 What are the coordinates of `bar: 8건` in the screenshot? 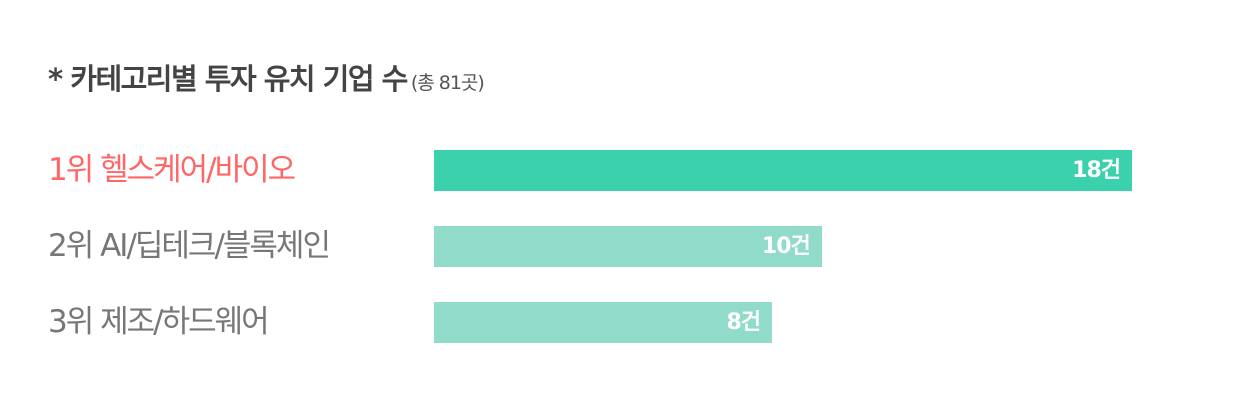 It's located at (603, 322).